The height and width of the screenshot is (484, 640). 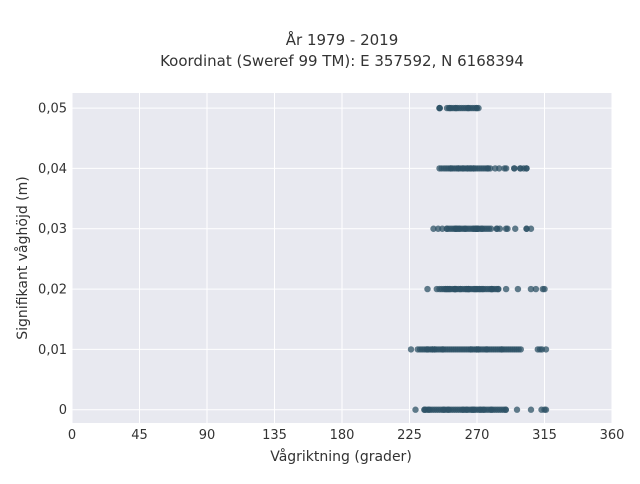 What do you see at coordinates (409, 435) in the screenshot?
I see `x-tick-label: 225` at bounding box center [409, 435].